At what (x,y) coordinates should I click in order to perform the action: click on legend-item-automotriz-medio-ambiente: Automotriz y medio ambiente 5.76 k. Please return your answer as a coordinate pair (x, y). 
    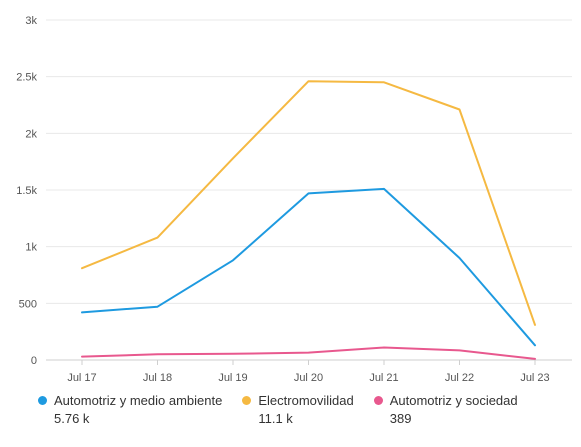
    Looking at the image, I should click on (130, 409).